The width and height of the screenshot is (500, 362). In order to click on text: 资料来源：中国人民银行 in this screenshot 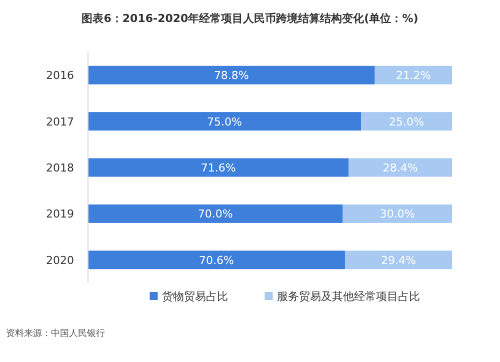, I will do `click(55, 333)`.